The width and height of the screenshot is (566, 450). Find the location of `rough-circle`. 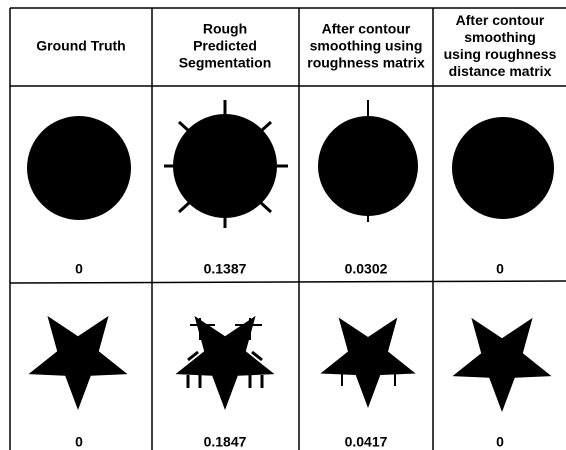

rough-circle is located at coordinates (226, 164).